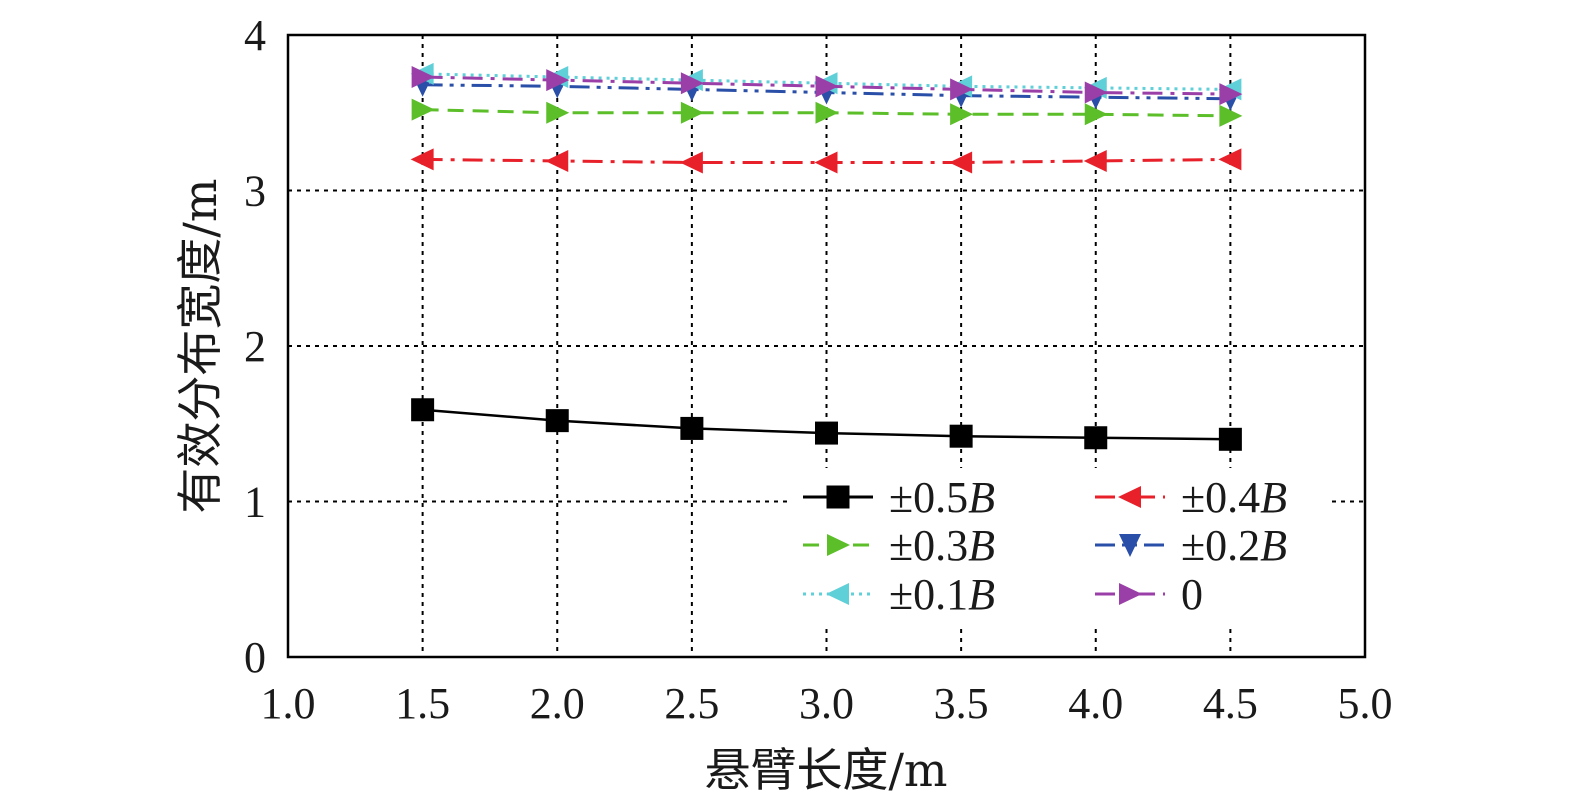 This screenshot has height=809, width=1575. I want to click on legend-item: ±0.5B, so click(899, 497).